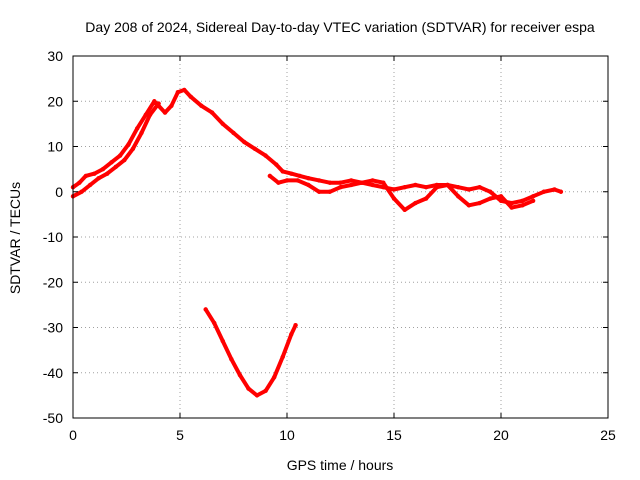 The width and height of the screenshot is (640, 480). What do you see at coordinates (394, 435) in the screenshot?
I see `x-tick-label: 15` at bounding box center [394, 435].